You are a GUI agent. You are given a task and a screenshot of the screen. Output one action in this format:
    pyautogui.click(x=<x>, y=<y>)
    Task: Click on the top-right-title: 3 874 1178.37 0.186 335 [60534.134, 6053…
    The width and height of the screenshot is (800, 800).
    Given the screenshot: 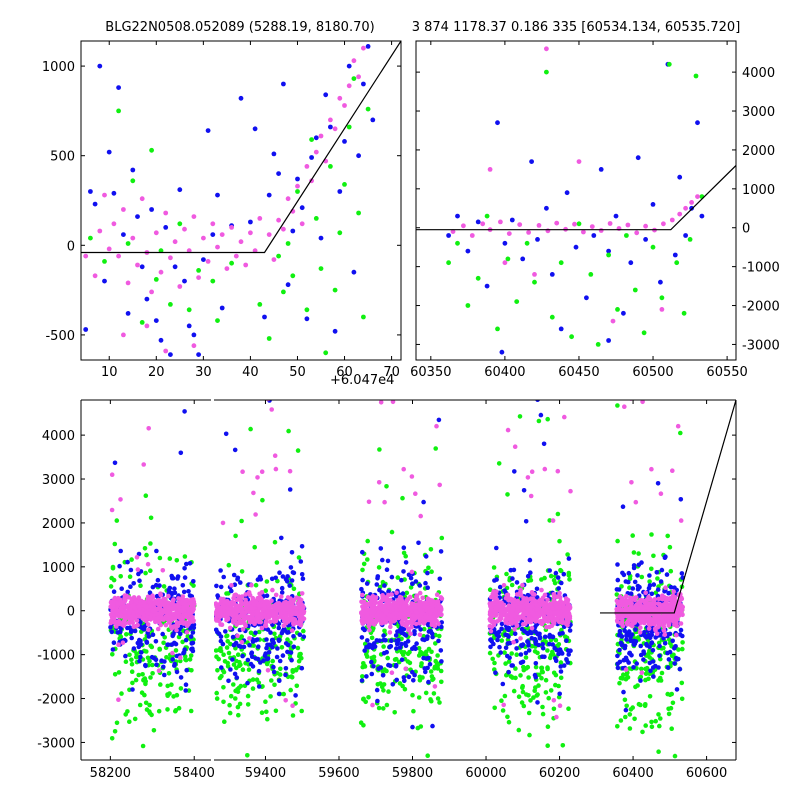 What is the action you would take?
    pyautogui.click(x=576, y=27)
    